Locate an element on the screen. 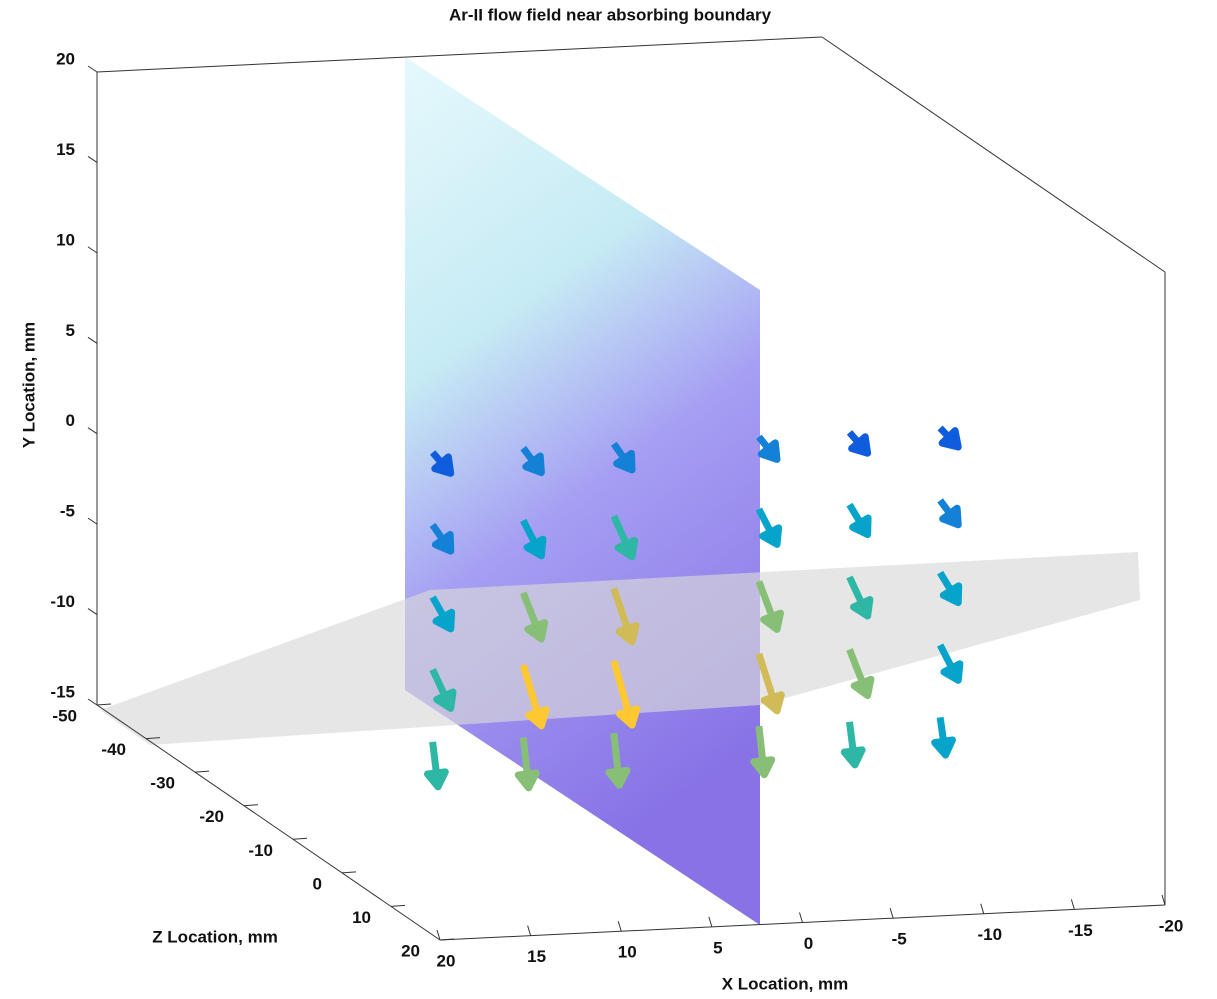 The image size is (1217, 999). y-axis-label: Y Location, mm is located at coordinates (28, 385).